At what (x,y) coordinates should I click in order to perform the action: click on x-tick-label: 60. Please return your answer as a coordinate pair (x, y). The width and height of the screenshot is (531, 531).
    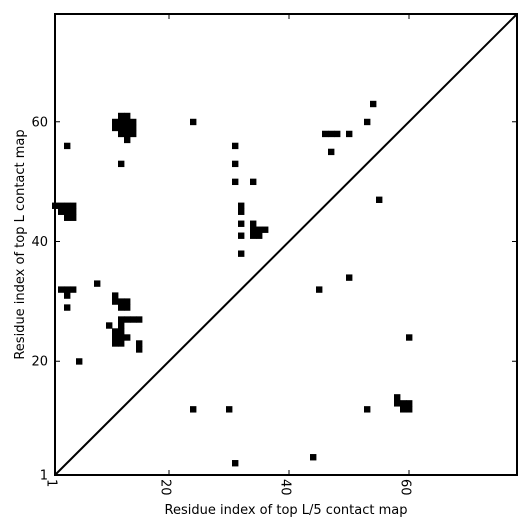
    Looking at the image, I should click on (405, 487).